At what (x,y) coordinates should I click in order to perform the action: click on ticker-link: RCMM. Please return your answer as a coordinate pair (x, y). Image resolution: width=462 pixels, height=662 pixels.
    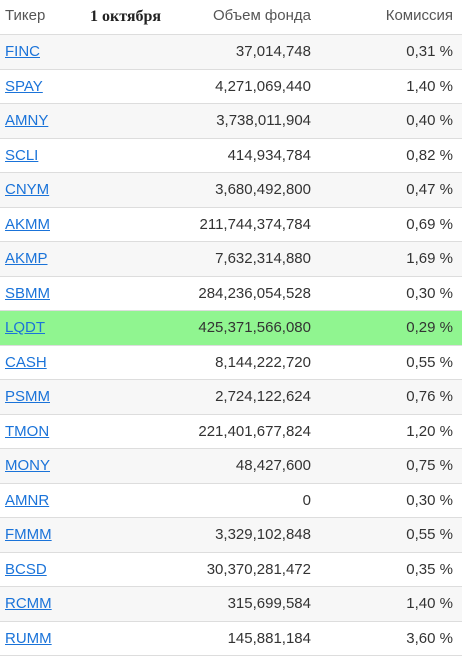
    Looking at the image, I should click on (28, 603).